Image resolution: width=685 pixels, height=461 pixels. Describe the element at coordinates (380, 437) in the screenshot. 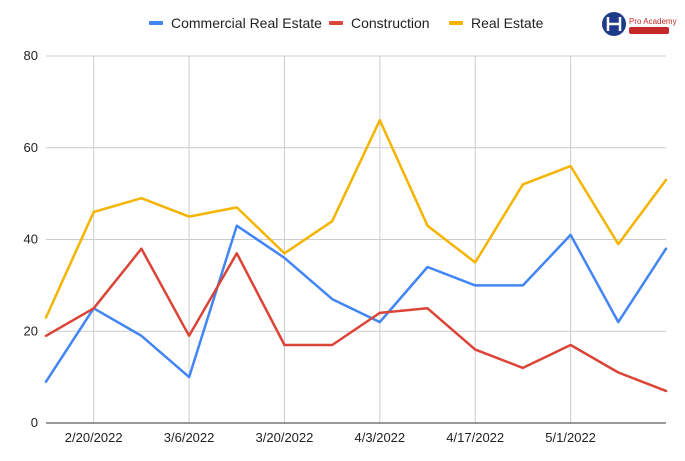

I see `x-tick-label: 4/3/2022` at that location.